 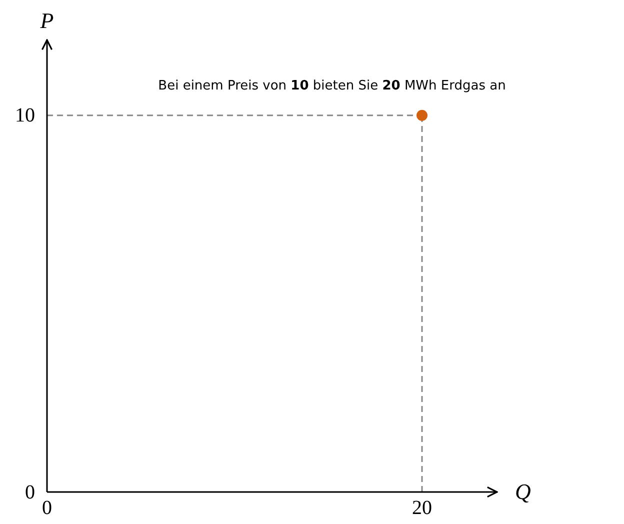 What do you see at coordinates (332, 86) in the screenshot?
I see `annotation: Bei einem Preis von 10 bieten Sie 20 MWh Erdgas an` at bounding box center [332, 86].